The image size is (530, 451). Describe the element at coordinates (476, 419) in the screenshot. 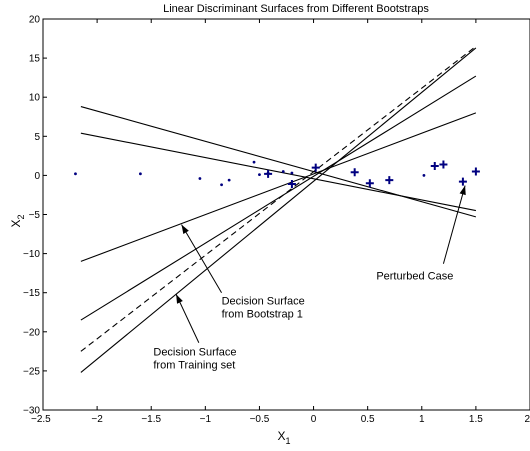

I see `x-tick-label: 1.5` at that location.